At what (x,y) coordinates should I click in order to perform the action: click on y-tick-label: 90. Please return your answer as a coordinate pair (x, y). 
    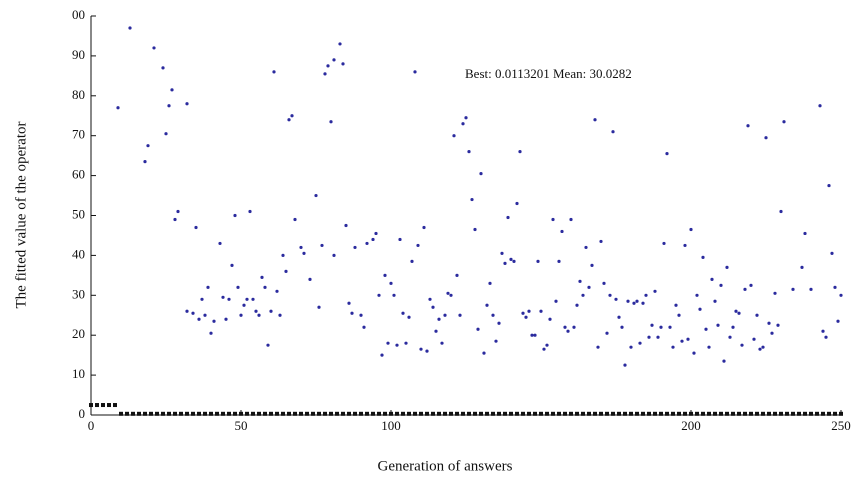
    Looking at the image, I should click on (78, 54).